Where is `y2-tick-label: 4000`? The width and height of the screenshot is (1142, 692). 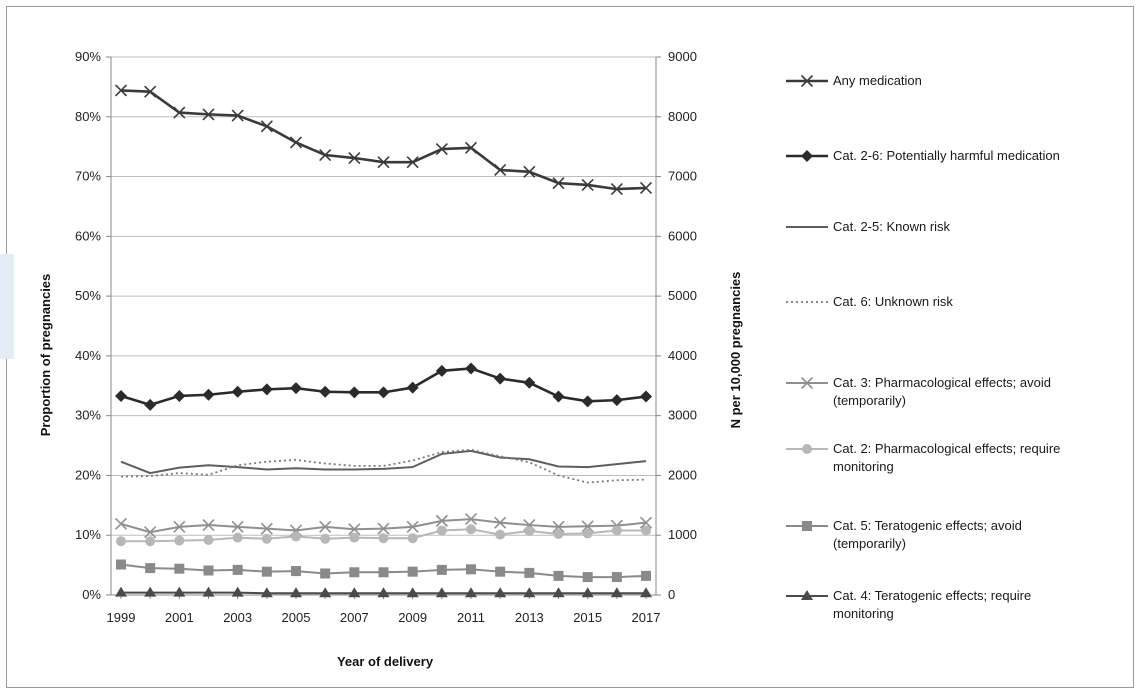 y2-tick-label: 4000 is located at coordinates (682, 355).